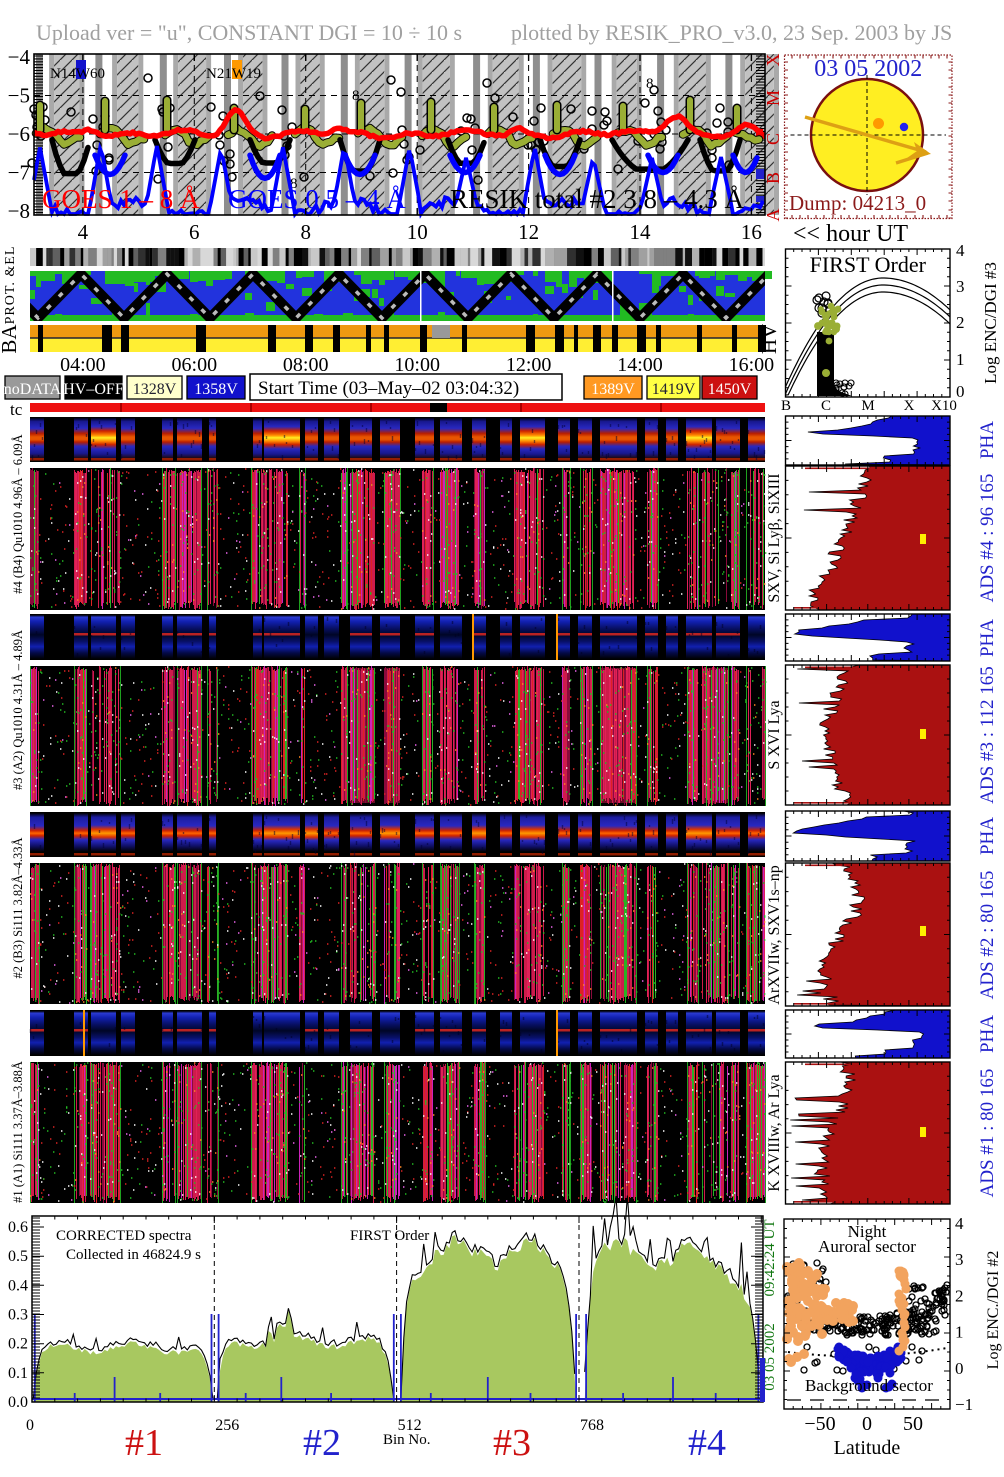 The height and width of the screenshot is (1477, 1004). I want to click on svg-text: PROT. &EL, so click(10, 285).